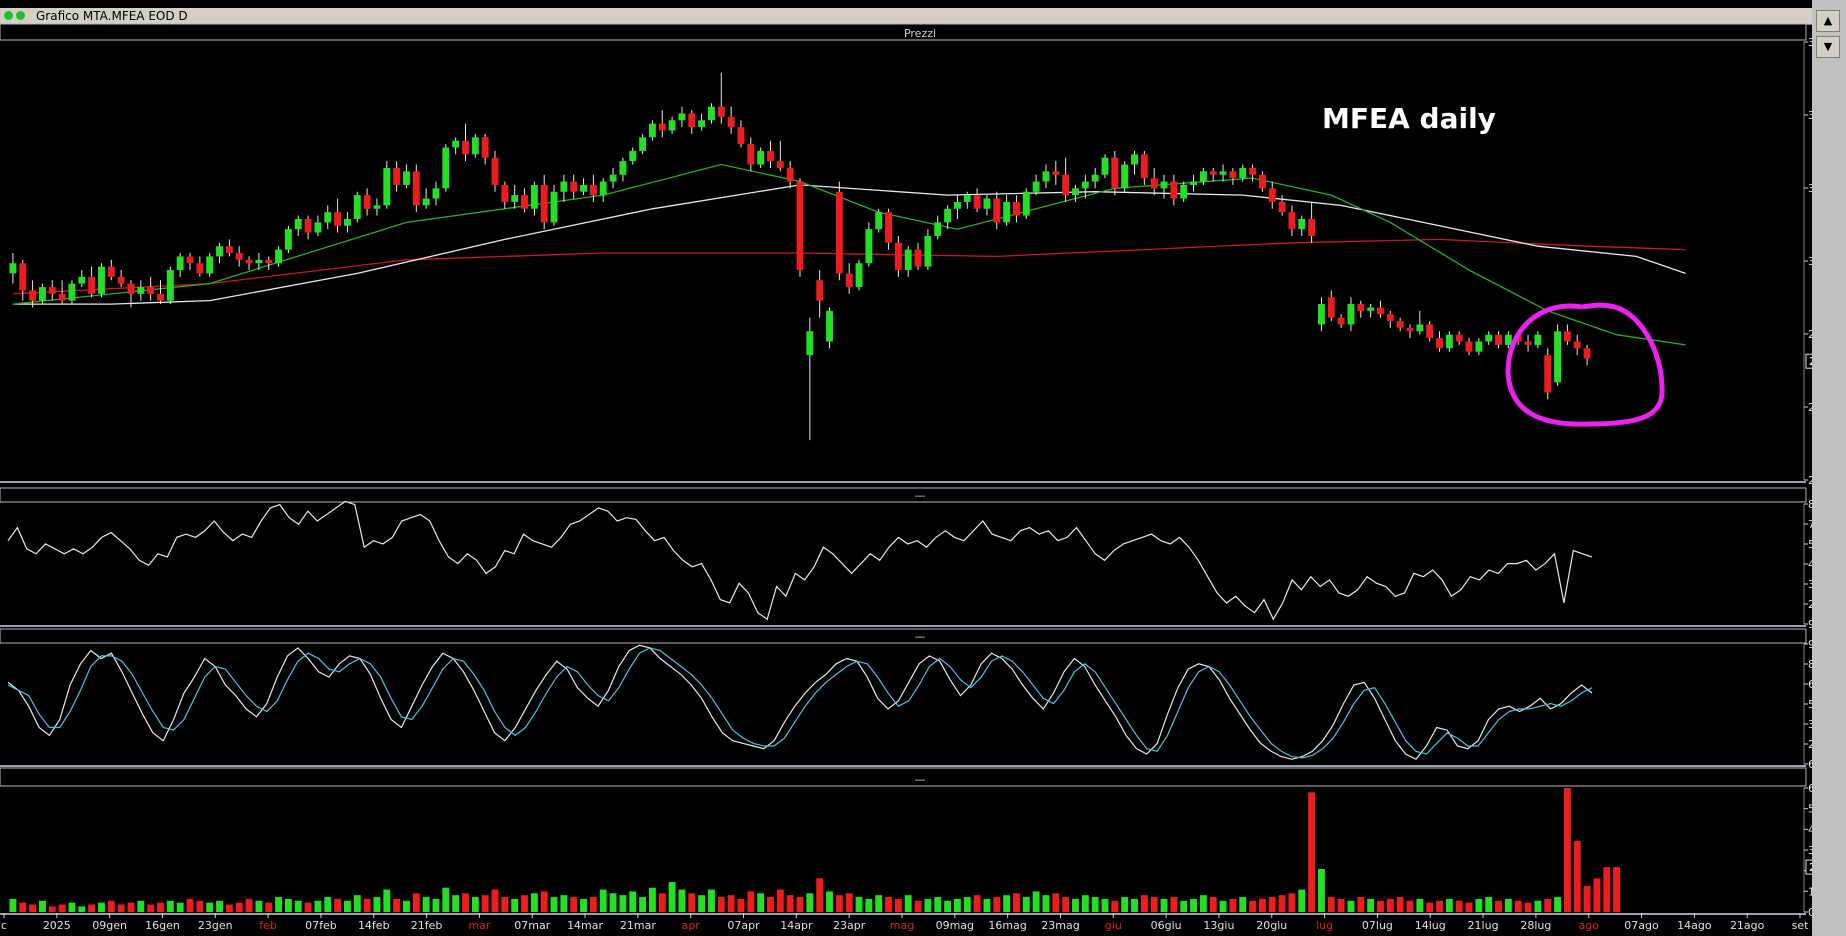  Describe the element at coordinates (321, 925) in the screenshot. I see `x-axis-tick-label: 07feb` at that location.